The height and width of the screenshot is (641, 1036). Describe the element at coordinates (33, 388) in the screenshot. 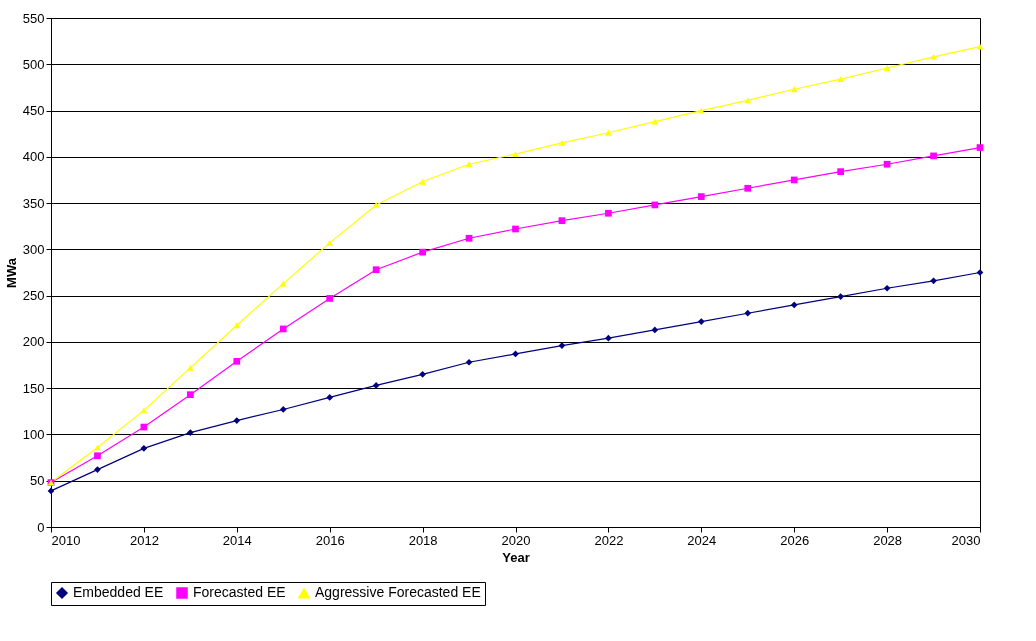

I see `y-tick-label: 150` at that location.